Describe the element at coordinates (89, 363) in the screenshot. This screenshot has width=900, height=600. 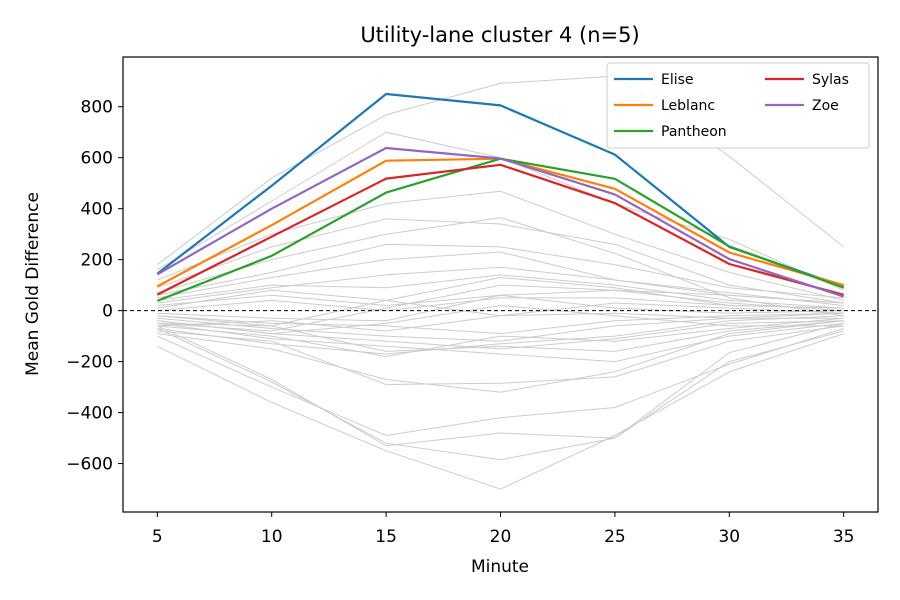
I see `y-tick-label: −200` at that location.